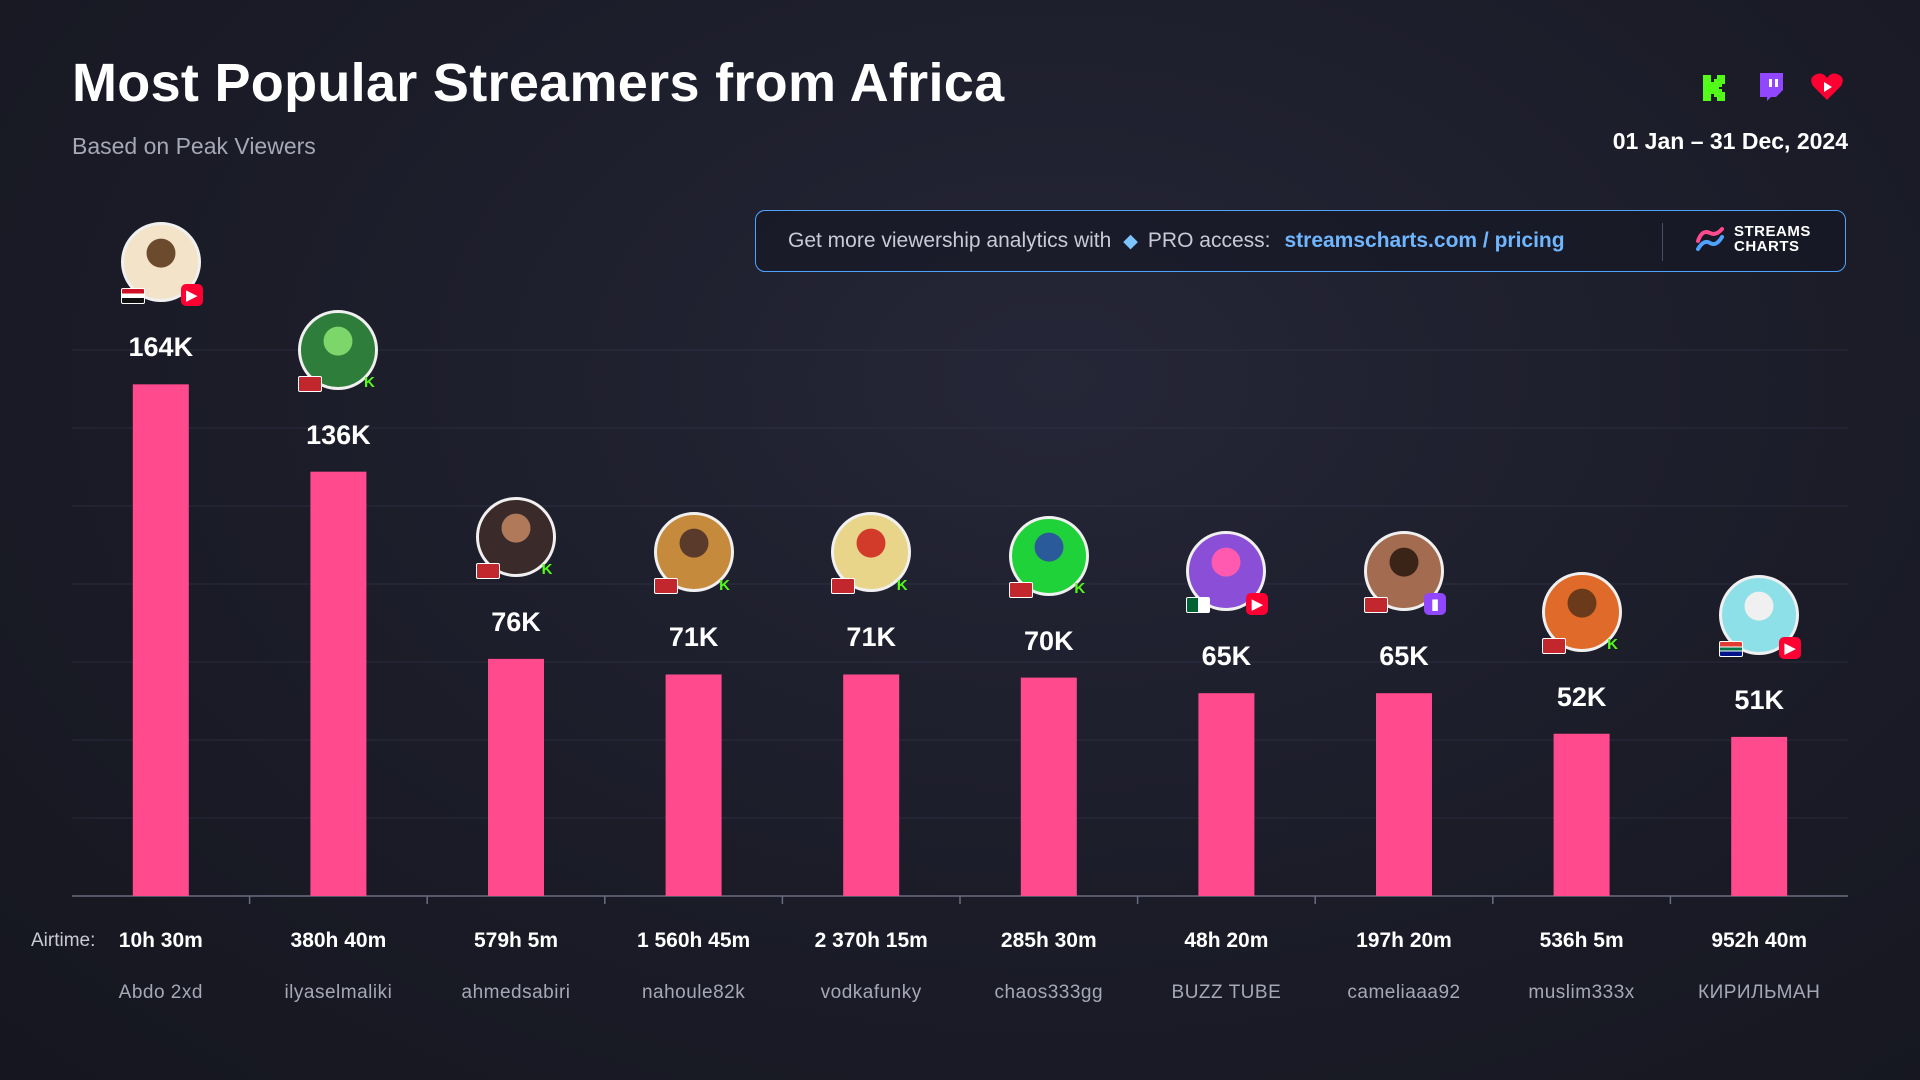 The width and height of the screenshot is (1920, 1080). Describe the element at coordinates (1404, 940) in the screenshot. I see `airtime-value: 197h 20m` at that location.